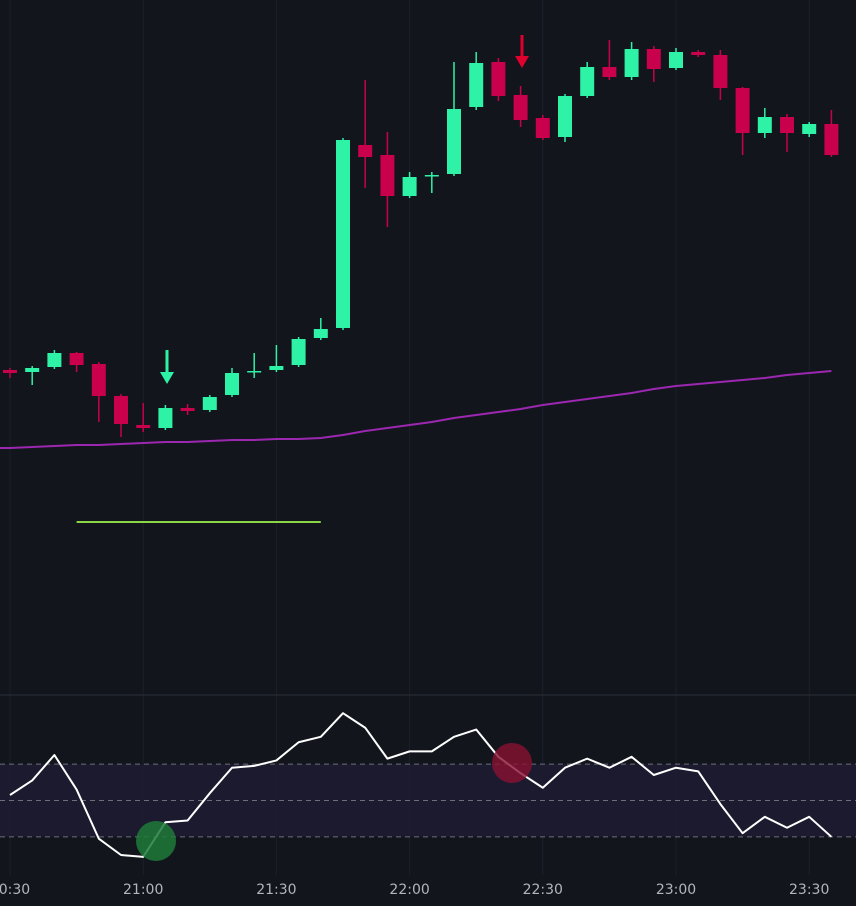 The width and height of the screenshot is (856, 906). What do you see at coordinates (676, 890) in the screenshot?
I see `x-tick-label: 23:00` at bounding box center [676, 890].